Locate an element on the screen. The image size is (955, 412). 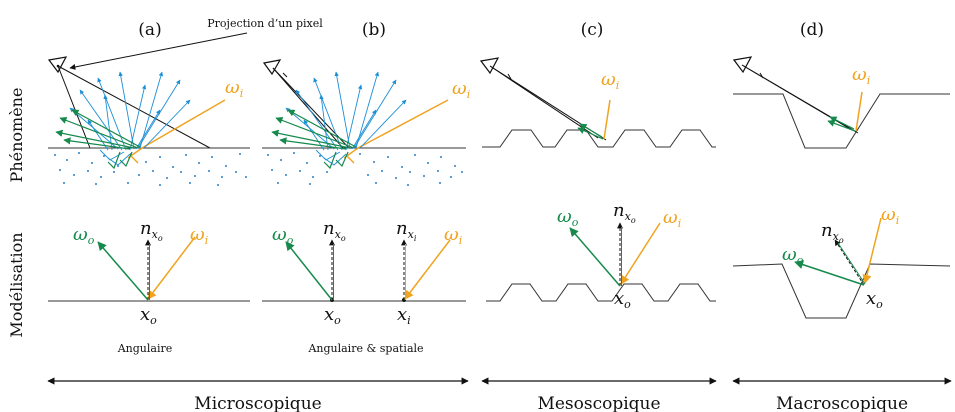
panel-d-phenomenon: ωi is located at coordinates (841, 102).